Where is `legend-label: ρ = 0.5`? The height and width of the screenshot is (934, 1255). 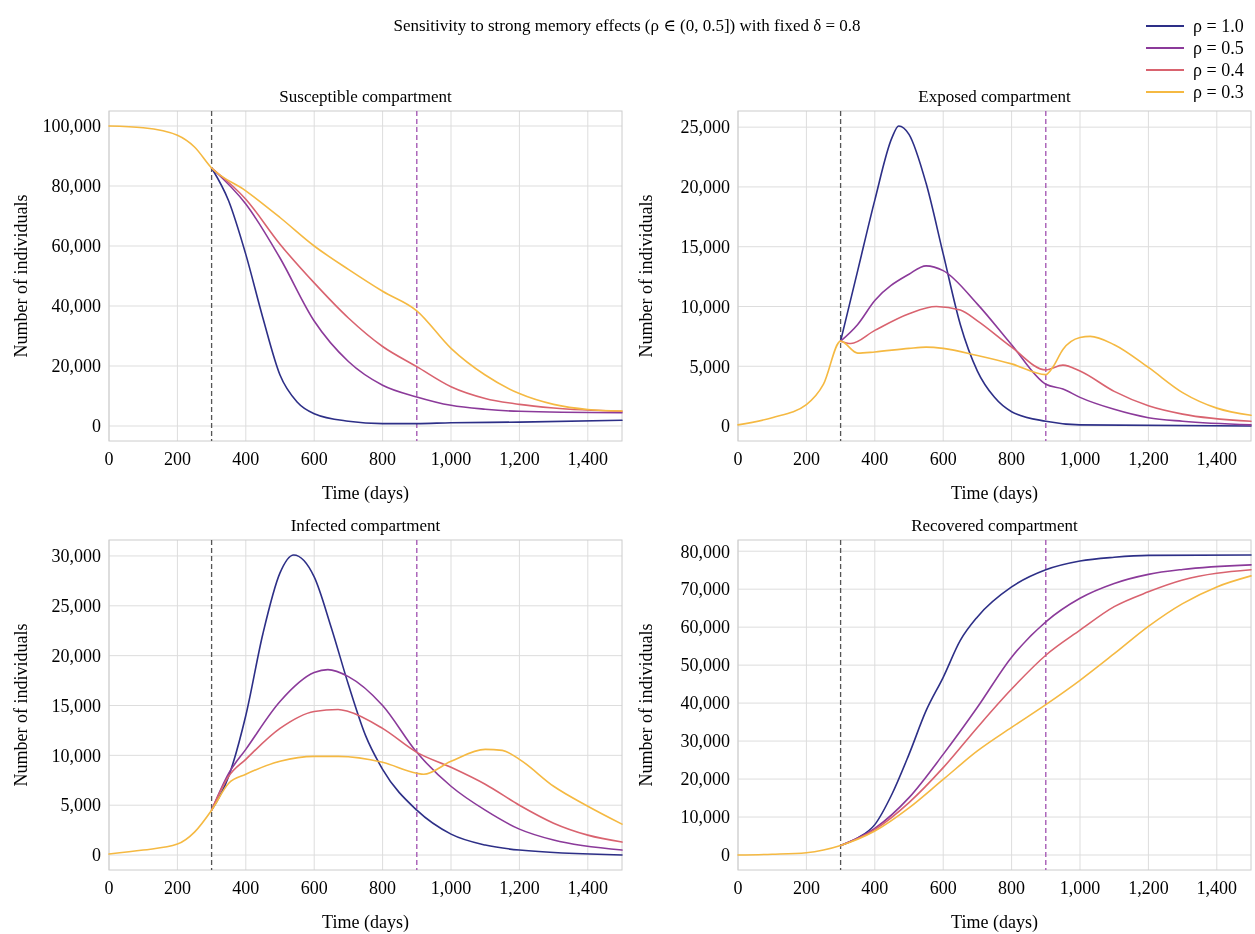 legend-label: ρ = 0.5 is located at coordinates (1218, 48).